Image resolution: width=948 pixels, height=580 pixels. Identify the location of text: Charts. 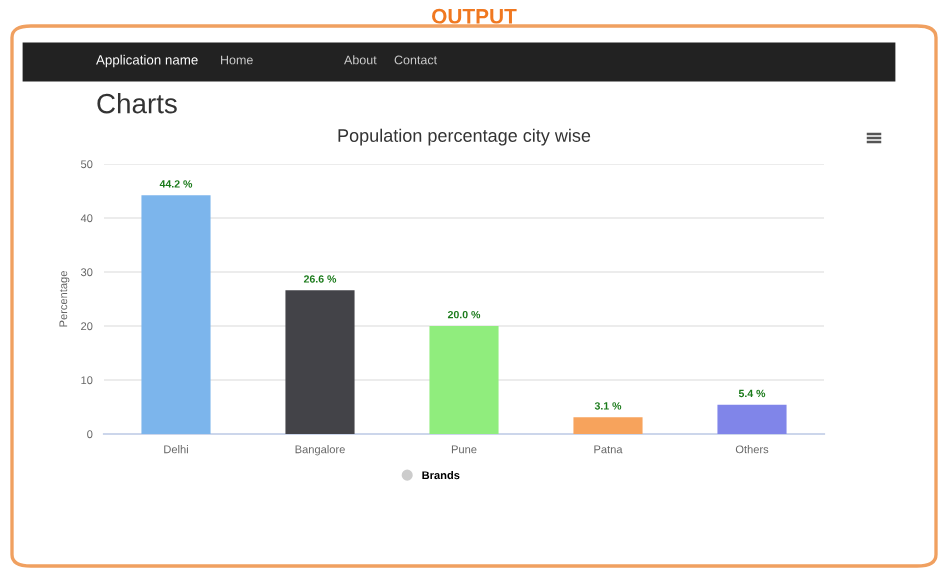
(137, 103).